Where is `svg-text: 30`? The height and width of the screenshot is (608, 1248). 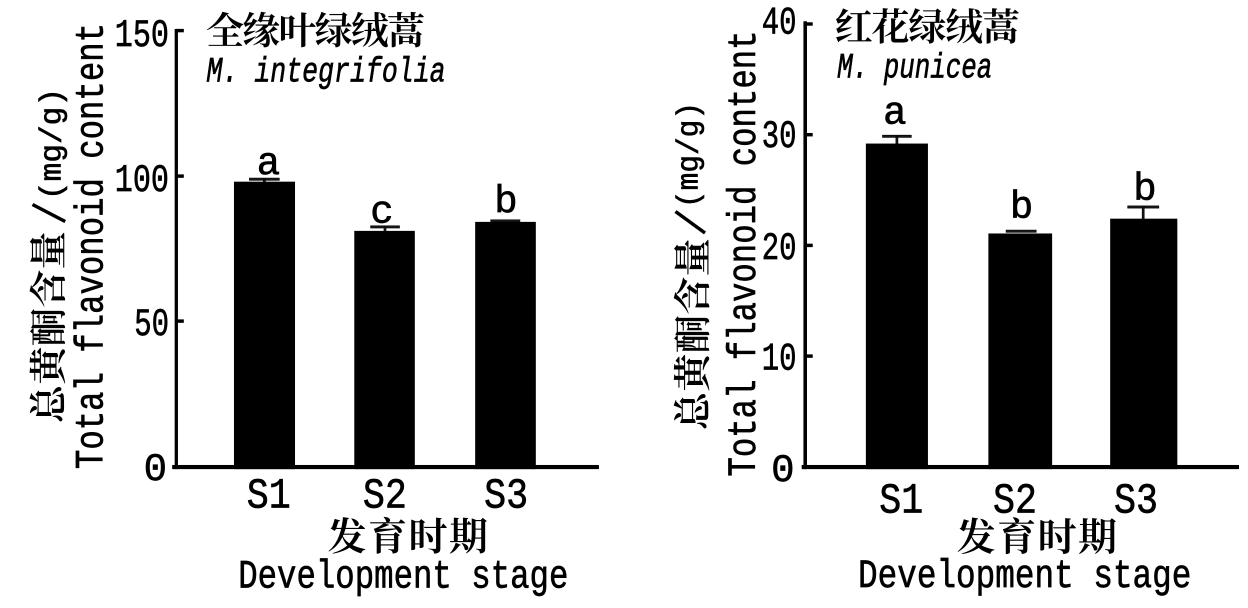 svg-text: 30 is located at coordinates (779, 137).